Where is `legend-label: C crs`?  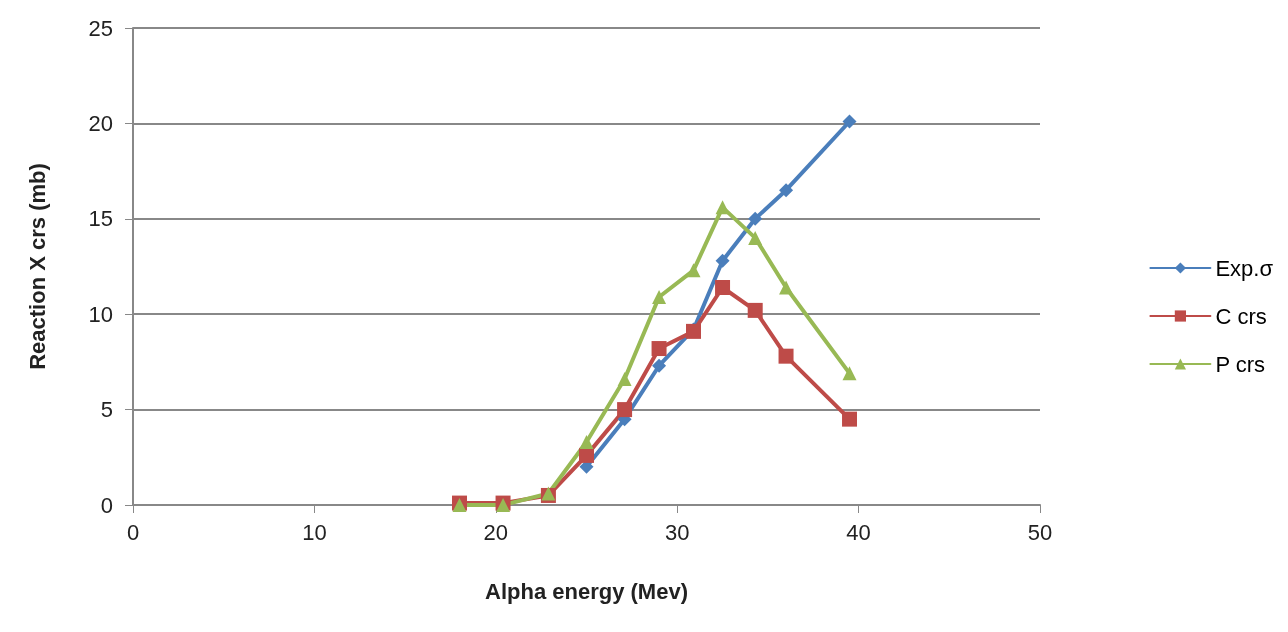 legend-label: C crs is located at coordinates (1241, 316).